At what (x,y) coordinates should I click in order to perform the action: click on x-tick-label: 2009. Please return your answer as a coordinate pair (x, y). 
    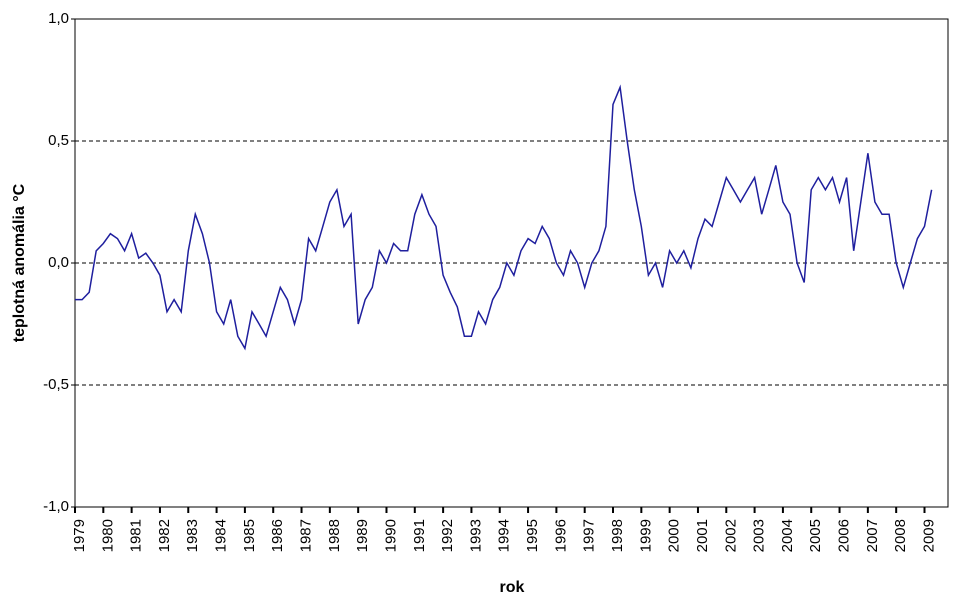
    Looking at the image, I should click on (928, 535).